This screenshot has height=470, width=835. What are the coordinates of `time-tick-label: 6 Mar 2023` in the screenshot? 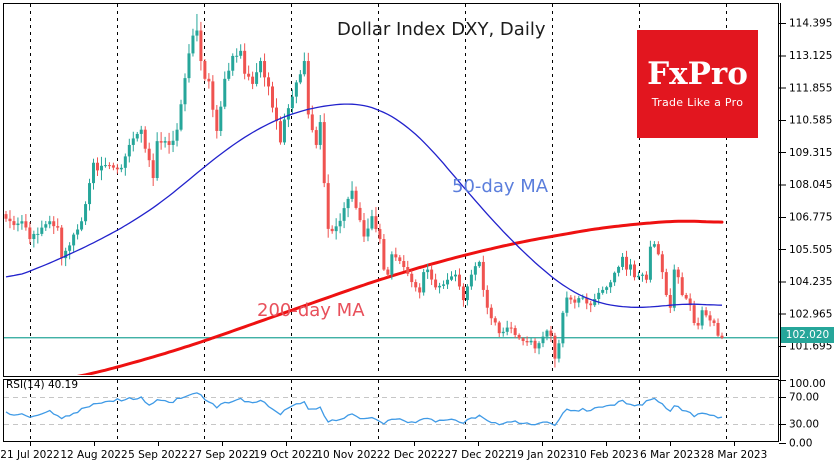 It's located at (670, 455).